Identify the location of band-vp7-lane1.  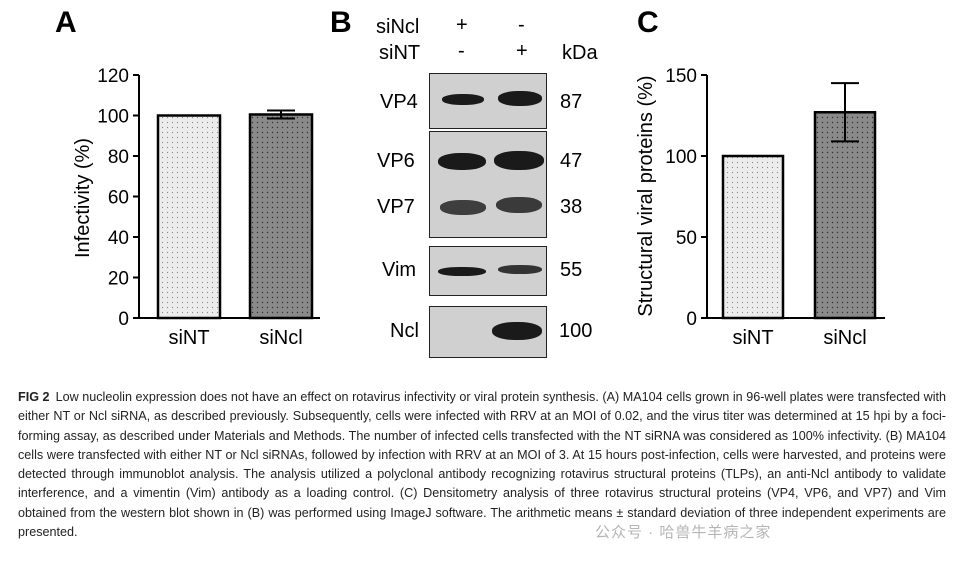
(463, 207).